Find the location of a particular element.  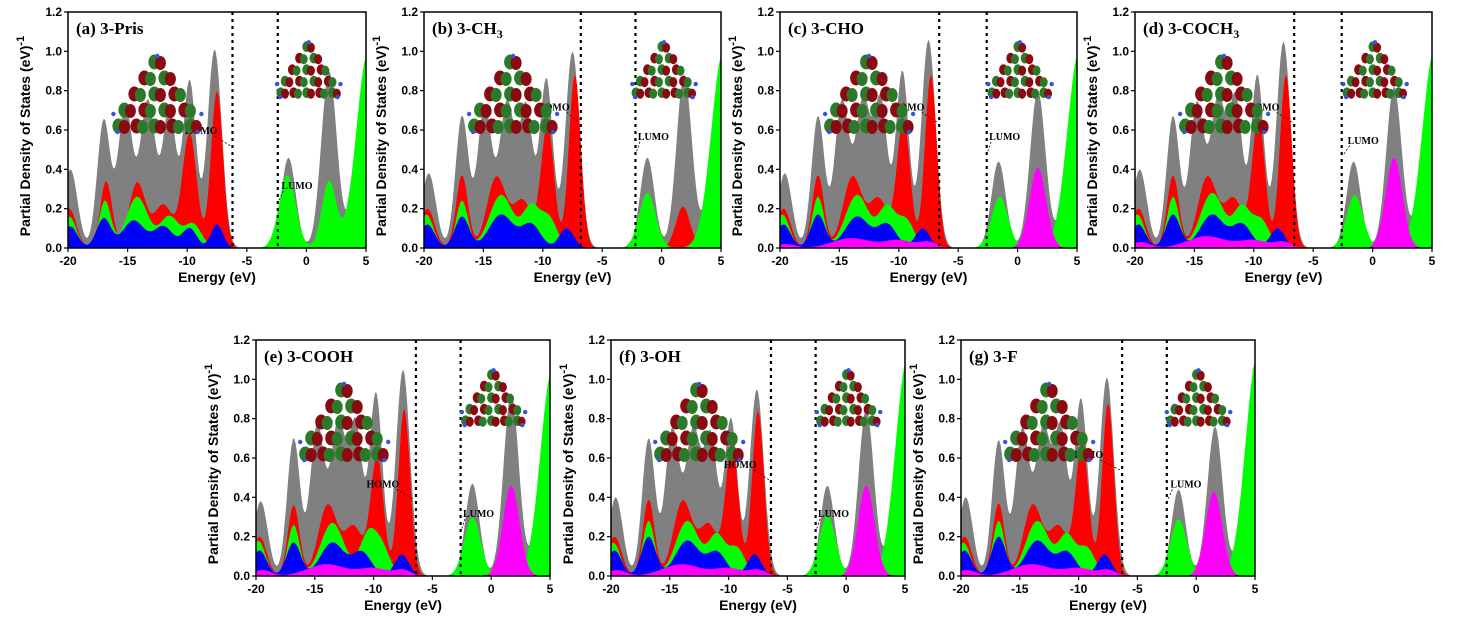

series-h is located at coordinates (572, 231).